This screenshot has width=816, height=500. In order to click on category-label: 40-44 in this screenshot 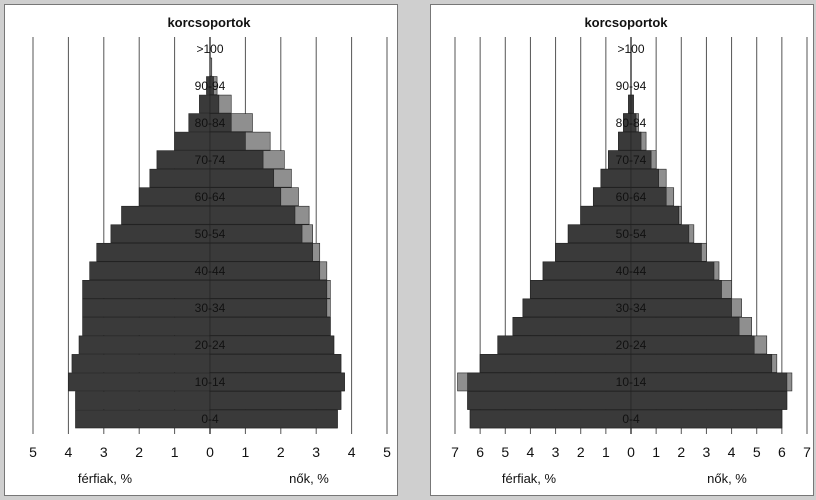, I will do `click(631, 271)`.